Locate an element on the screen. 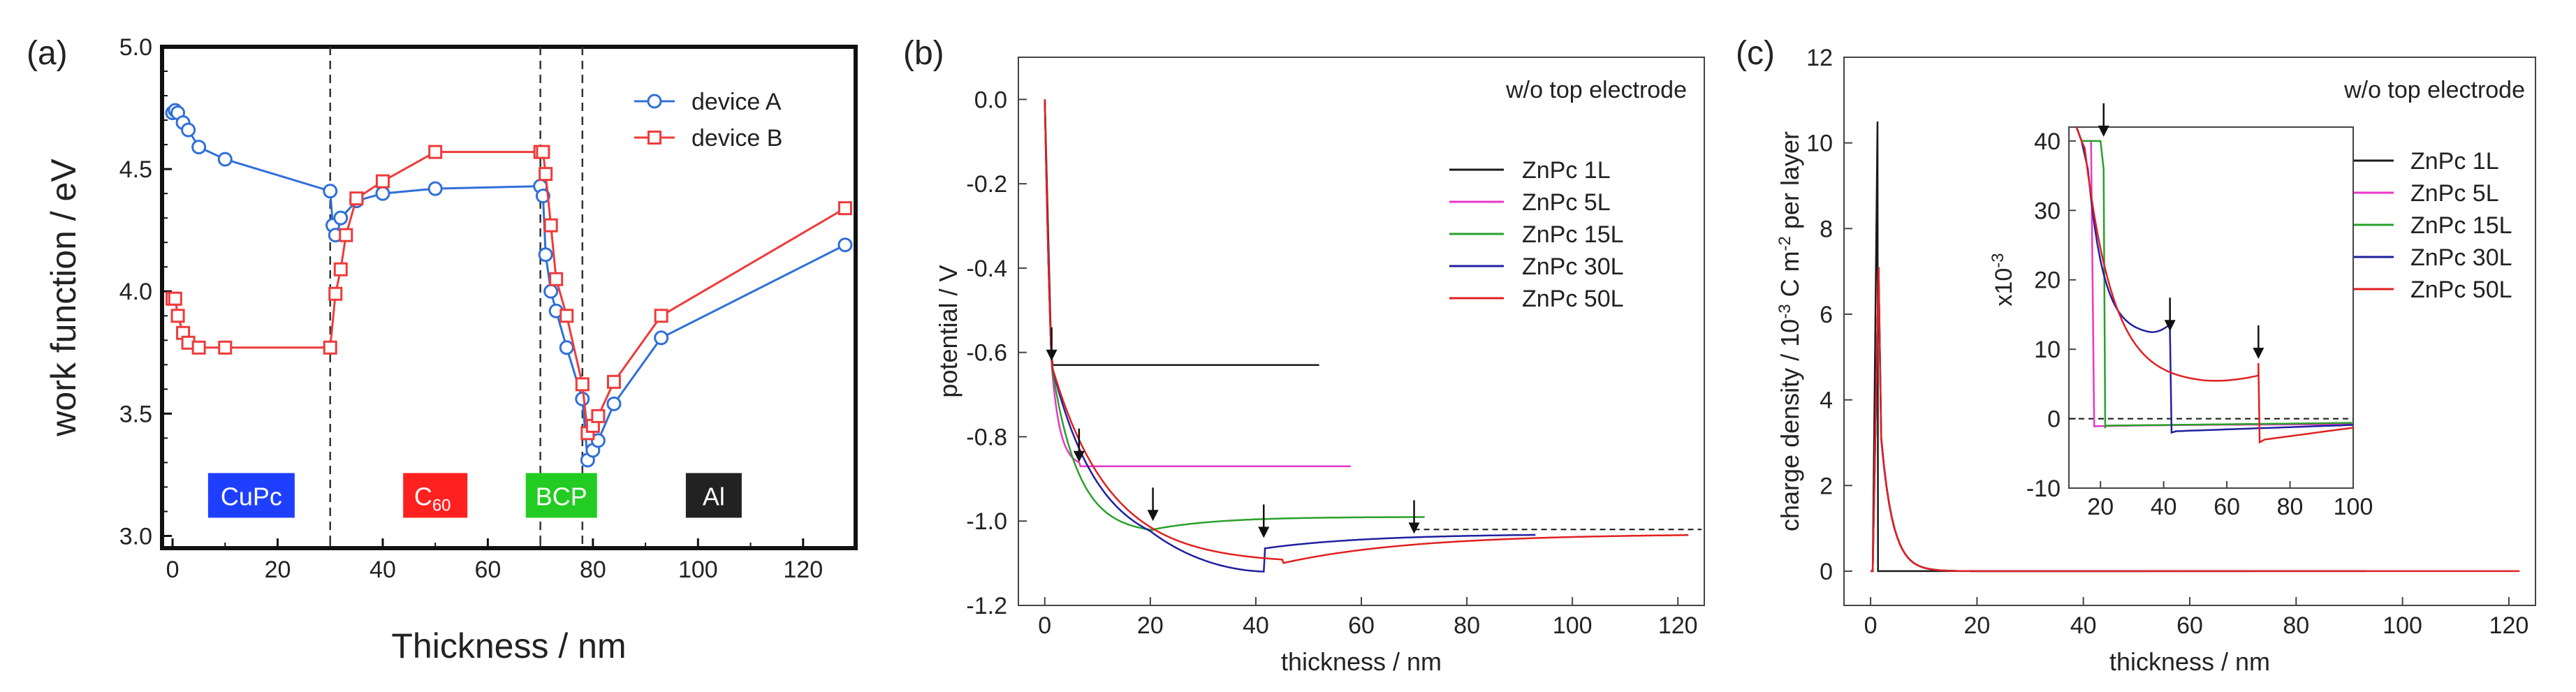  x-tick-label-c: 100 is located at coordinates (2402, 625).